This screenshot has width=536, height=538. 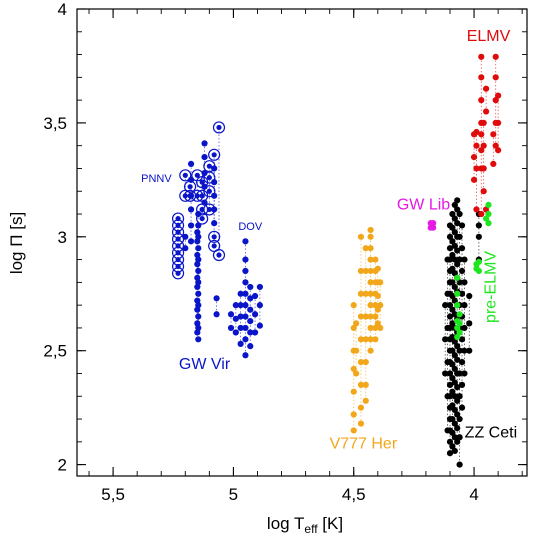 What do you see at coordinates (491, 287) in the screenshot?
I see `group-label-pre-elmv: pre-ELMV` at bounding box center [491, 287].